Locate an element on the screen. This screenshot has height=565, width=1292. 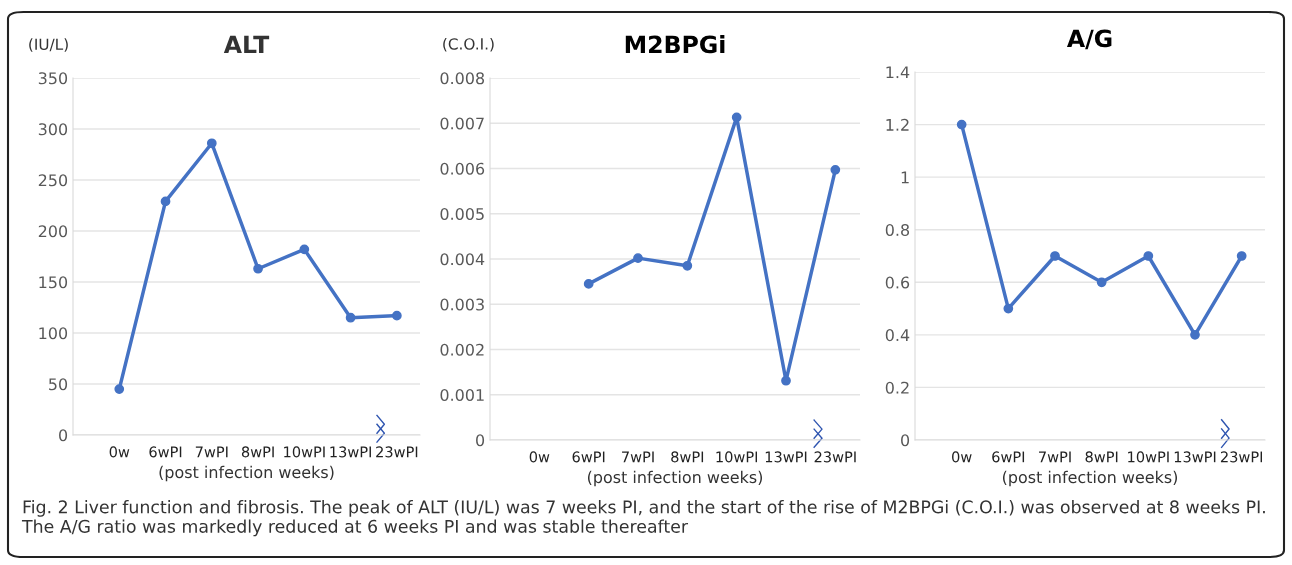
y-tick-label: 0.003 is located at coordinates (462, 304).